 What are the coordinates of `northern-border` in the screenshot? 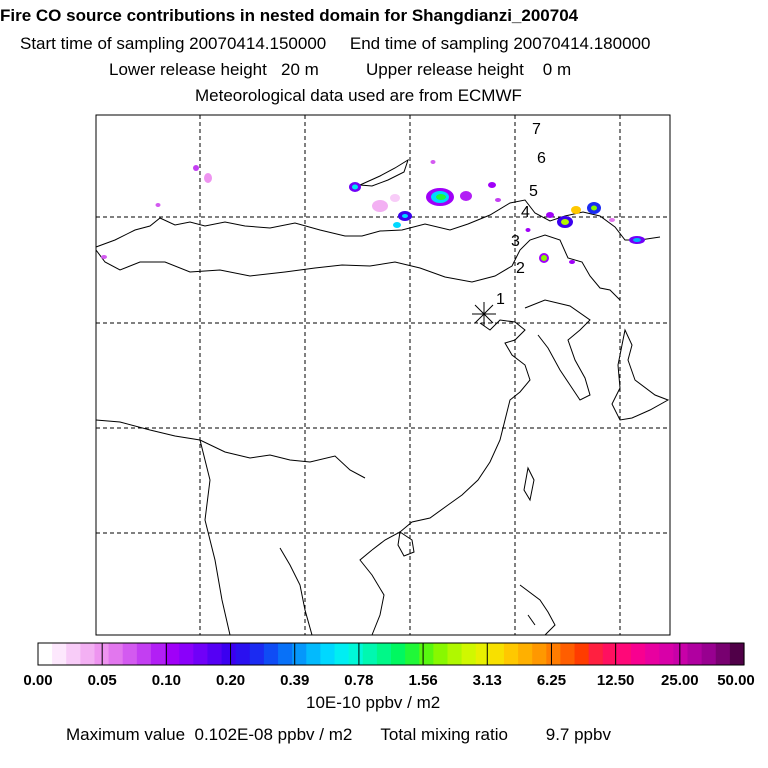 It's located at (378, 223).